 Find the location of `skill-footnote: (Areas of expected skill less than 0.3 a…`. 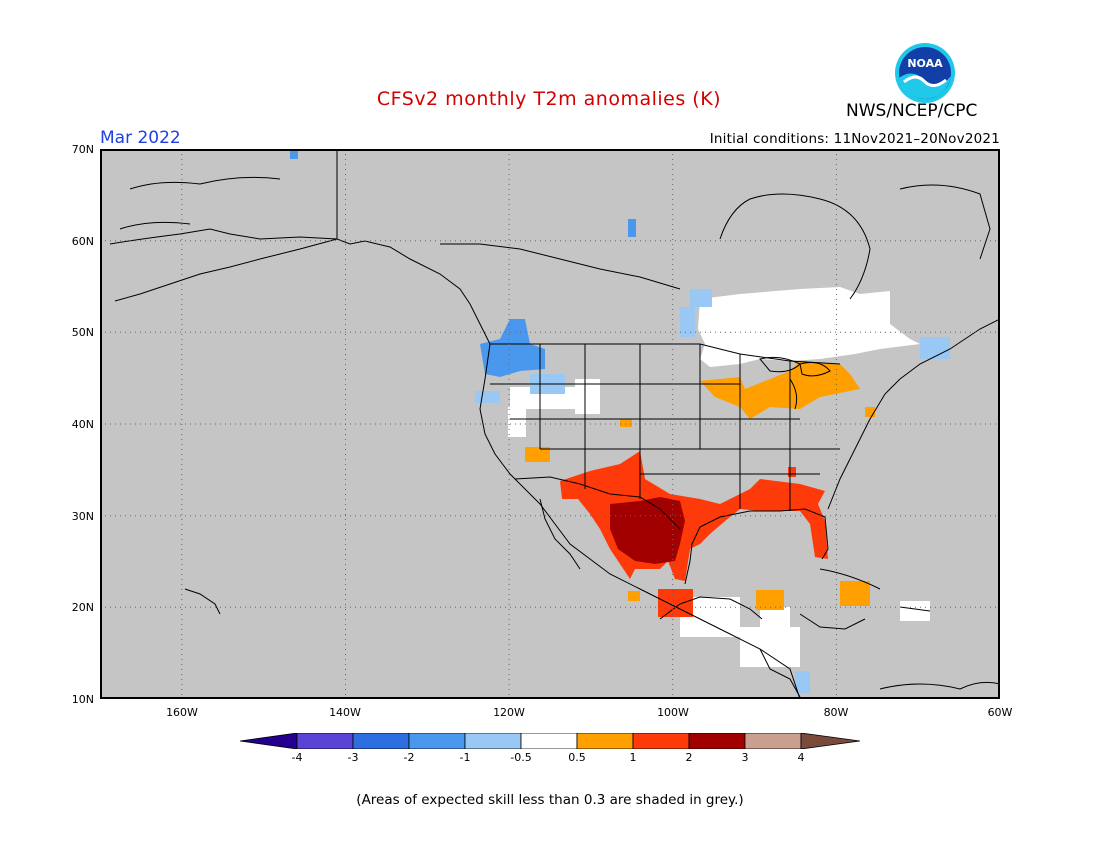

skill-footnote: (Areas of expected skill less than 0.3 a… is located at coordinates (550, 800).